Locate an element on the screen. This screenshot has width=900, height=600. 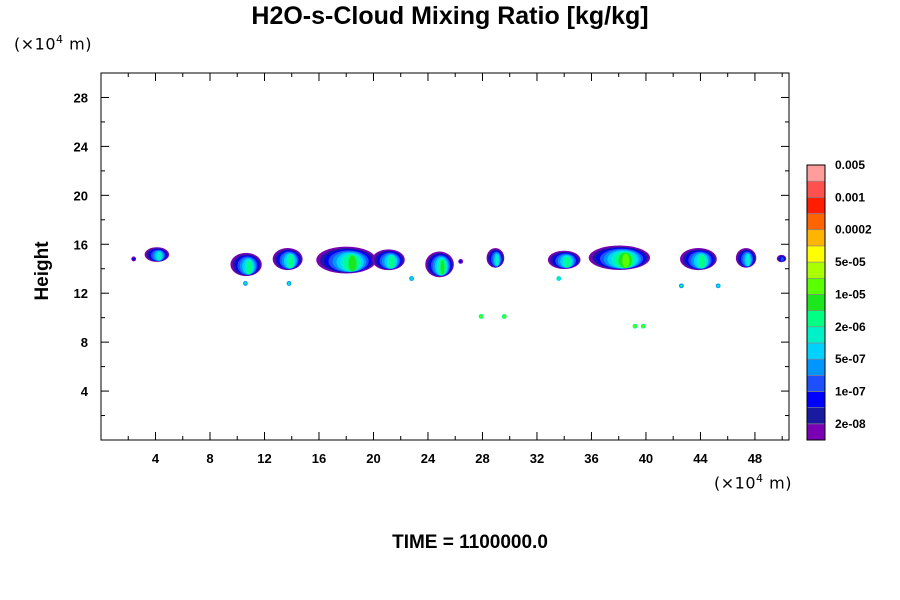
x-tick-label: 4 is located at coordinates (156, 458).